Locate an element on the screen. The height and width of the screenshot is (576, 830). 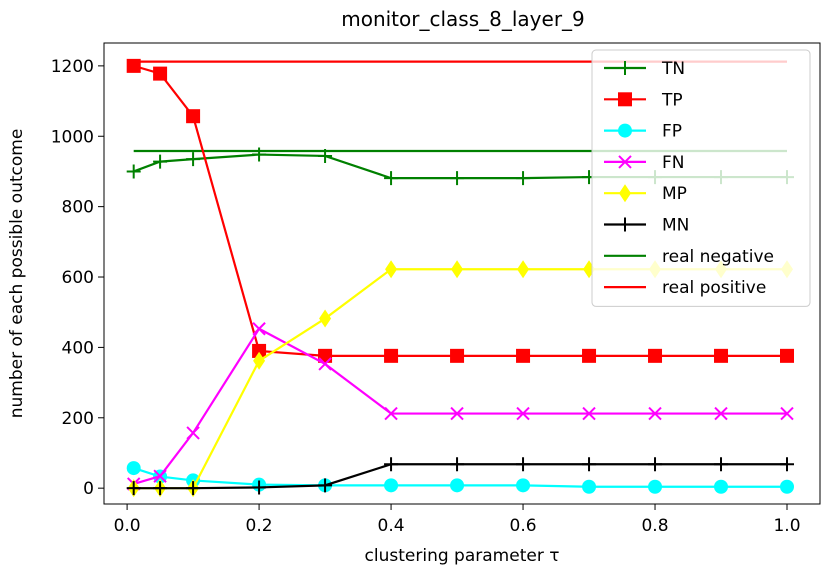
y-tick-label: 0 is located at coordinates (88, 489).